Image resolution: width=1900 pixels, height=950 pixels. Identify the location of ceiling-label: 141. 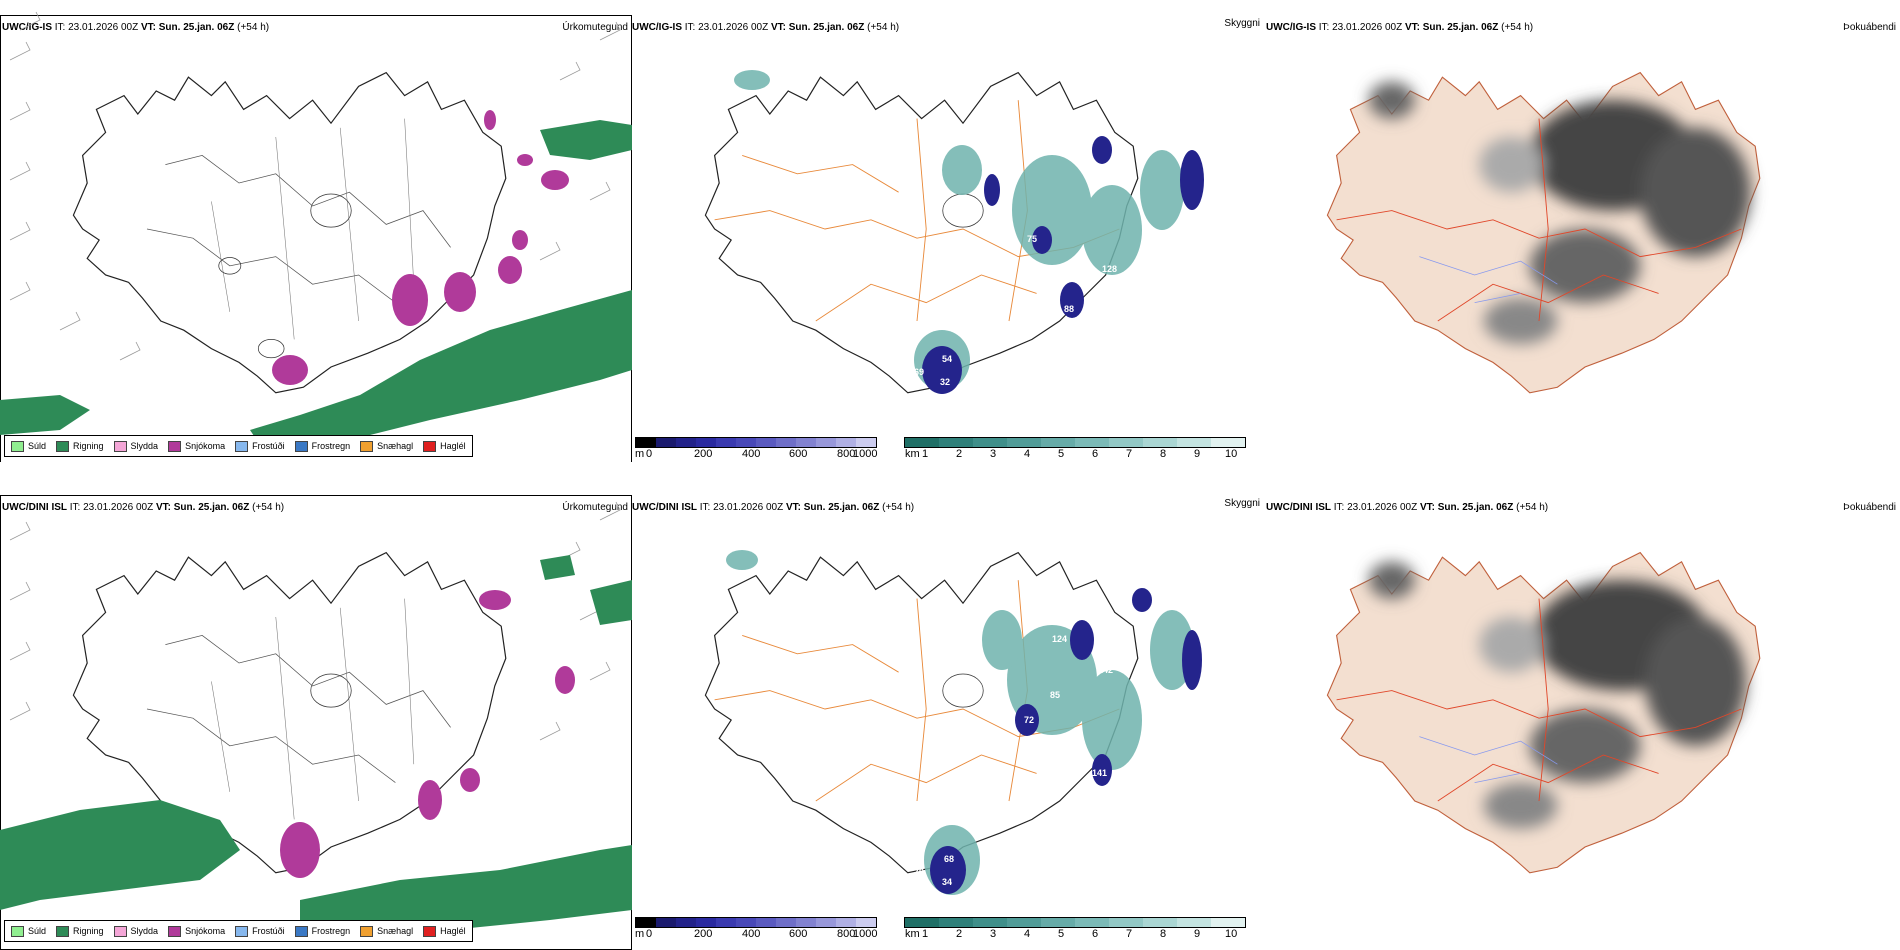
(1099, 773).